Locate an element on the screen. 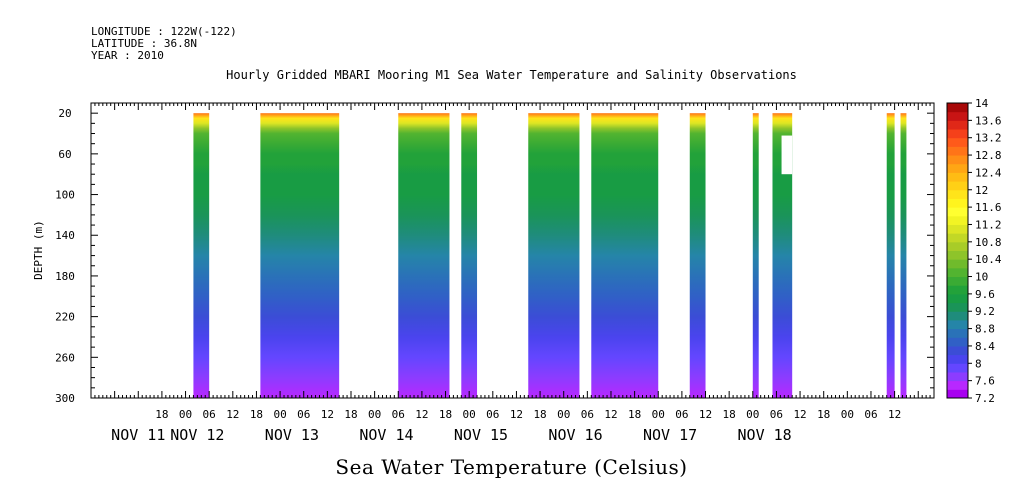 Image resolution: width=1009 pixels, height=504 pixels. colorbar-label: 13.2 is located at coordinates (988, 138).